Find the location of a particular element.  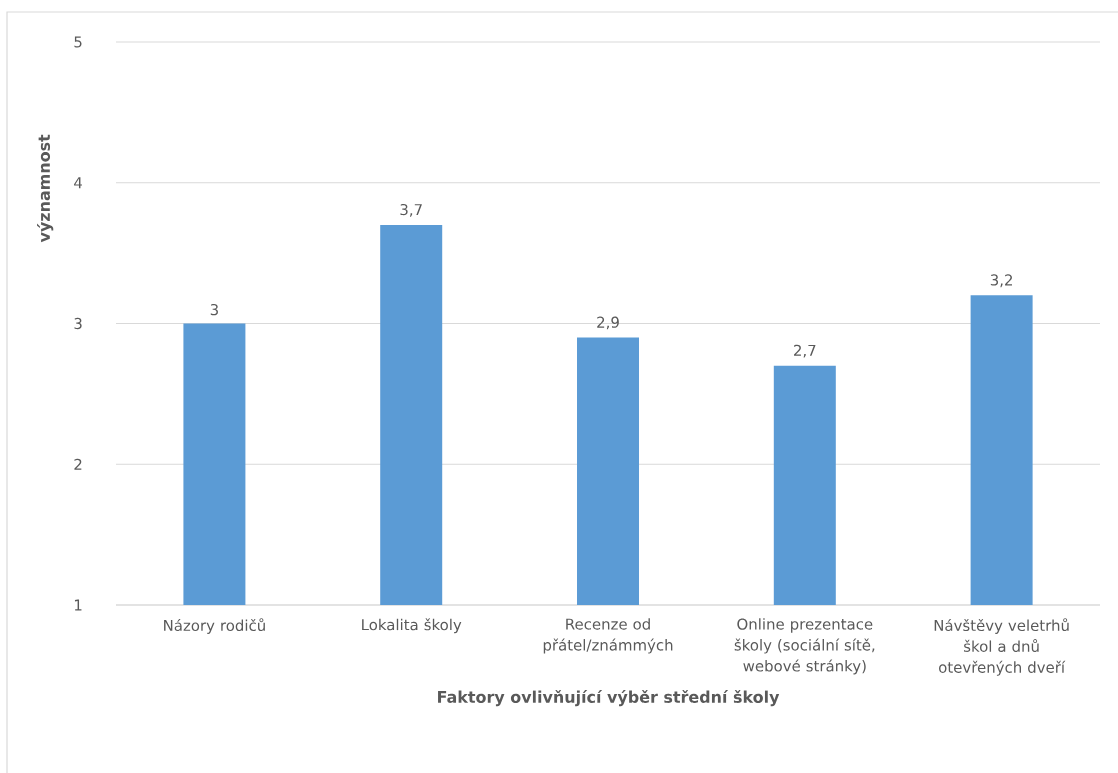

x-tick-label: Návštěvy veletrhů škol a dnů otevřených dveří is located at coordinates (1001, 647).